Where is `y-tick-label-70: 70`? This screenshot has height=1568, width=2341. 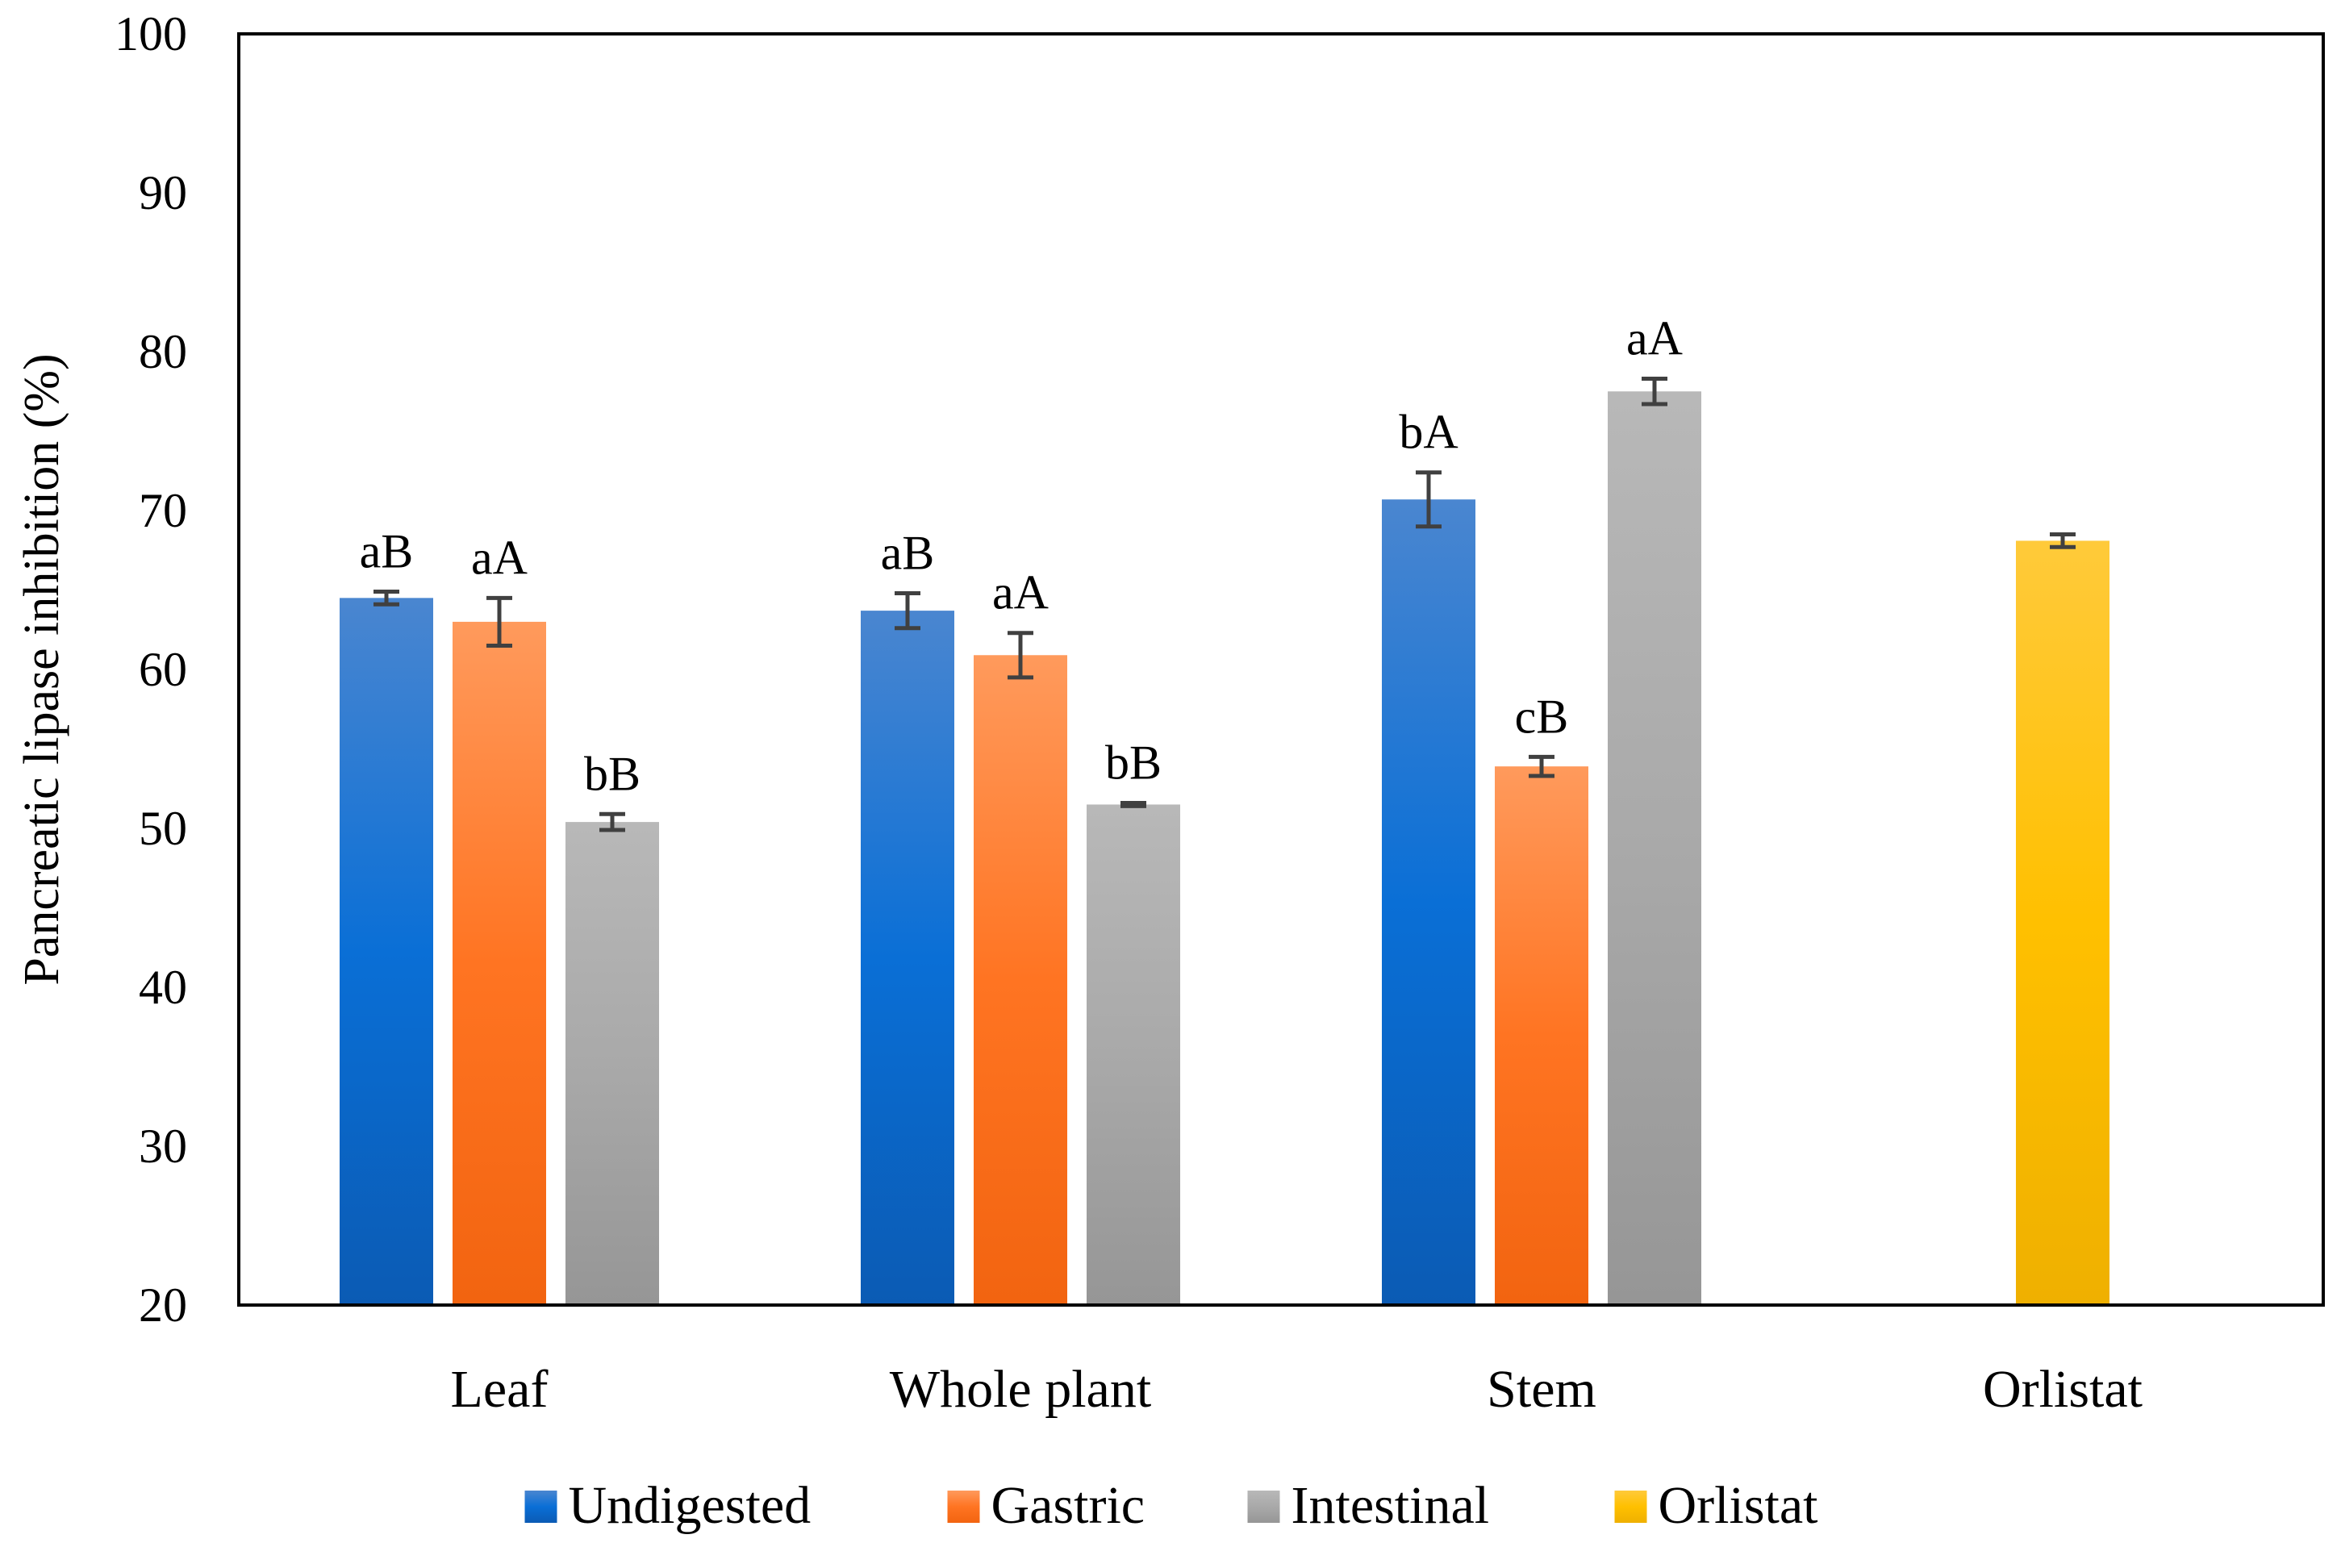 y-tick-label-70: 70 is located at coordinates (163, 511).